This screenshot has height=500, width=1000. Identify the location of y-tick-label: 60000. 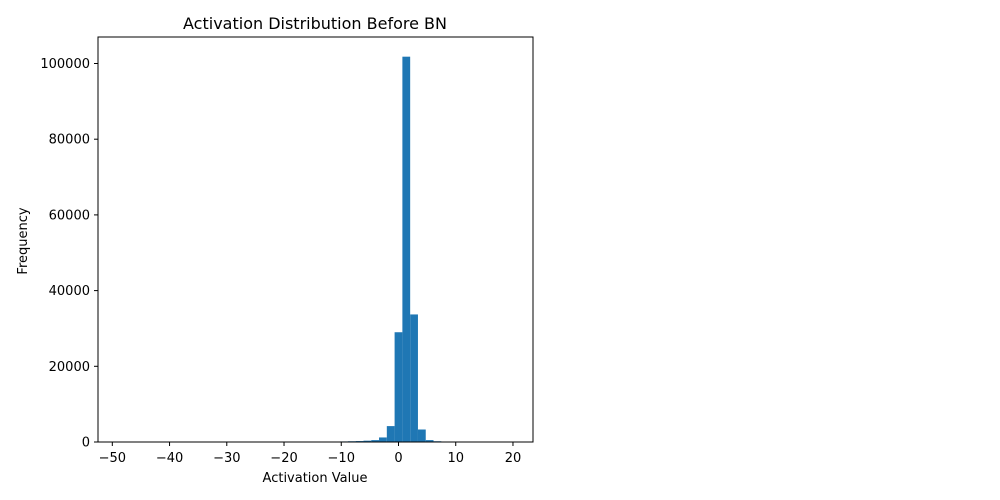
(69, 215).